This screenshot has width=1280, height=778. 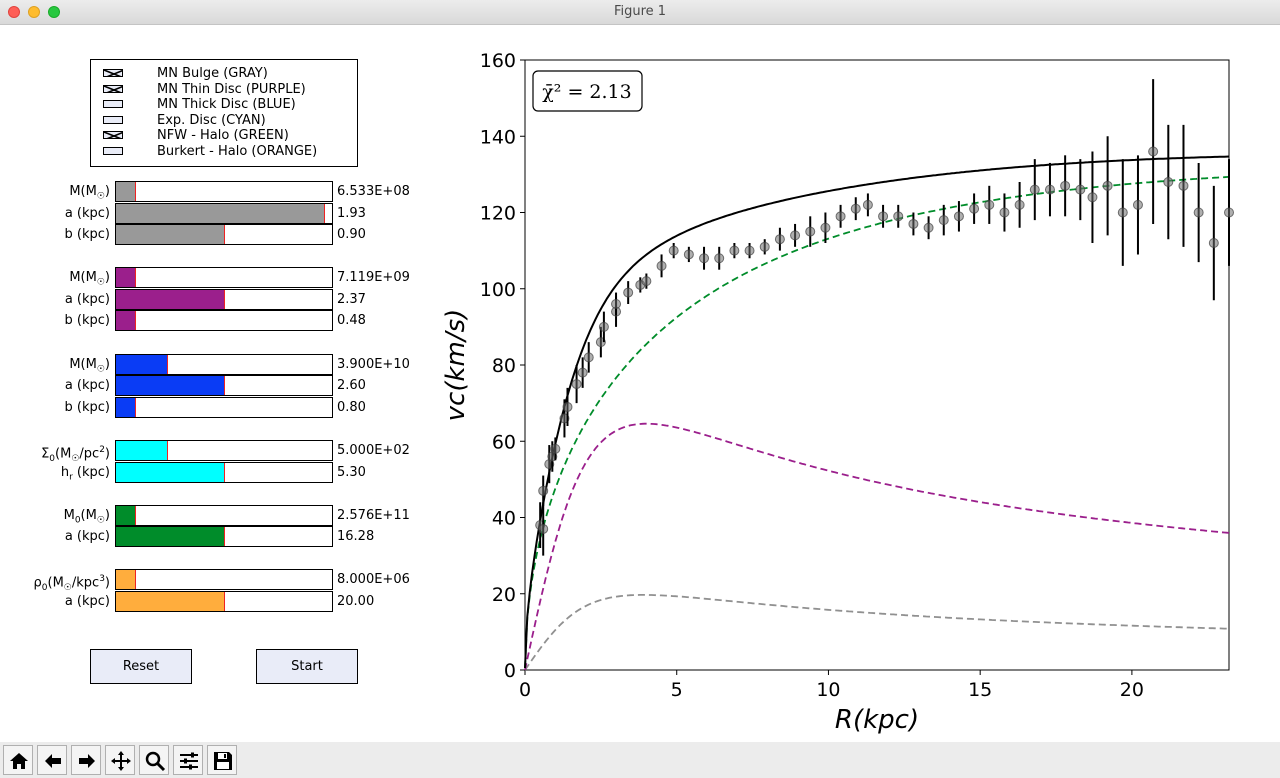 I want to click on zoom-window-button, so click(x=54, y=12).